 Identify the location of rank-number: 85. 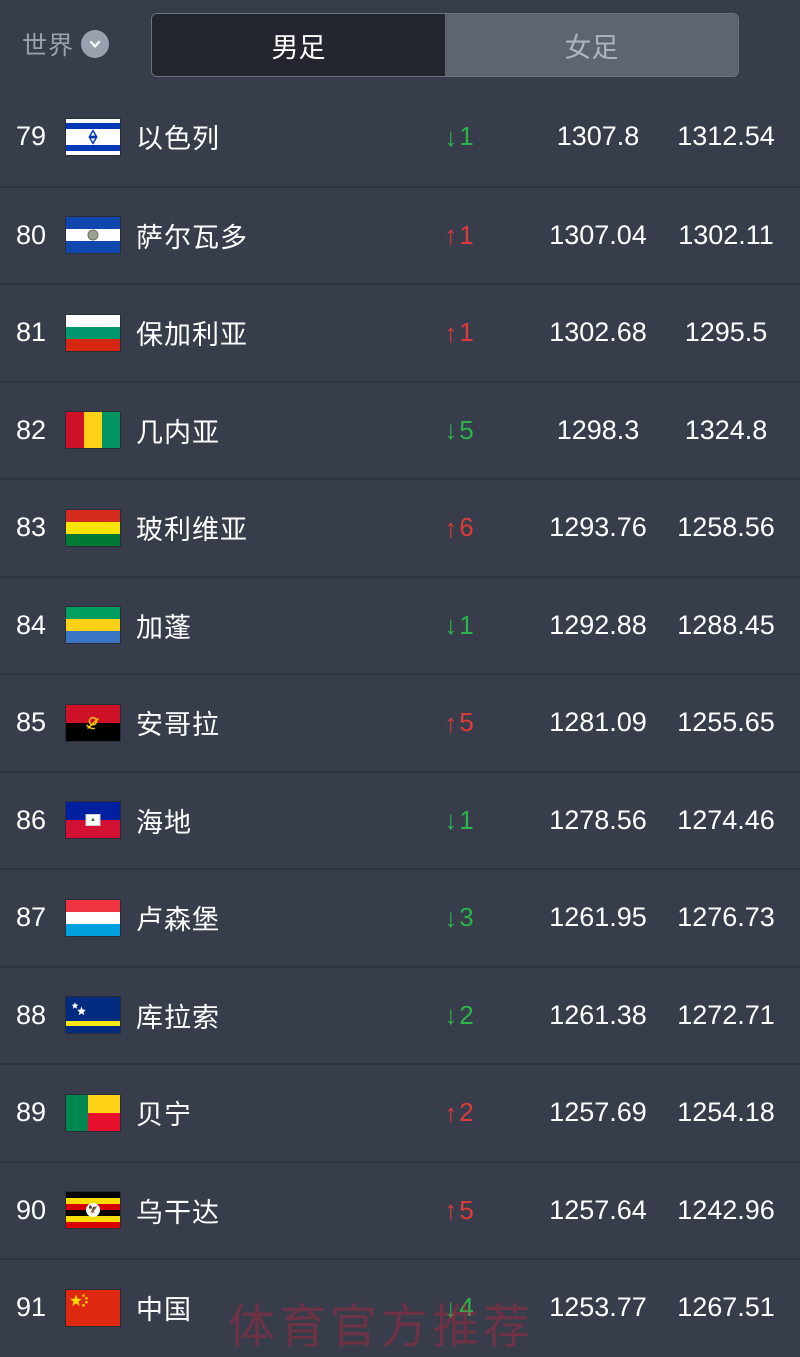
(31, 722).